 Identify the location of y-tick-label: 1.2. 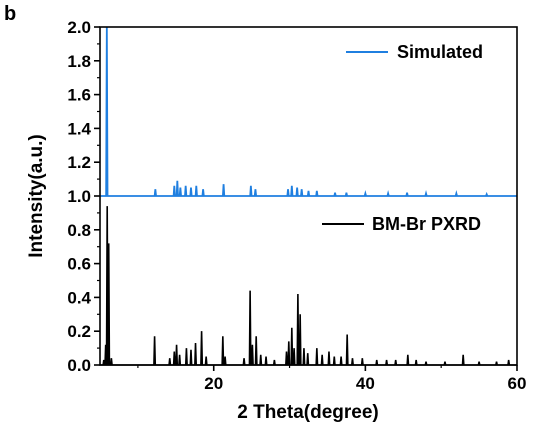
(79, 162).